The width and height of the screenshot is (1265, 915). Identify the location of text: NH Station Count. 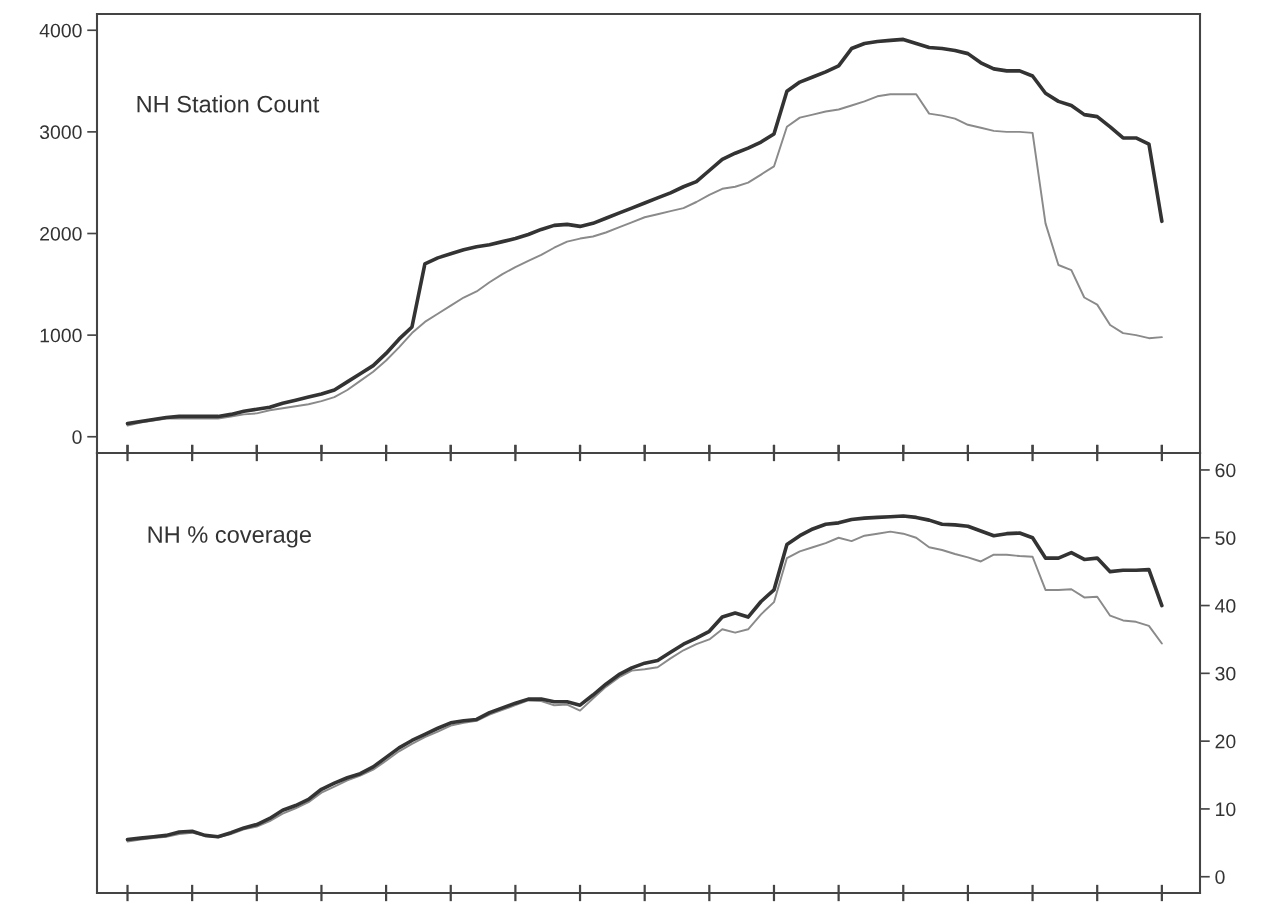
(228, 104).